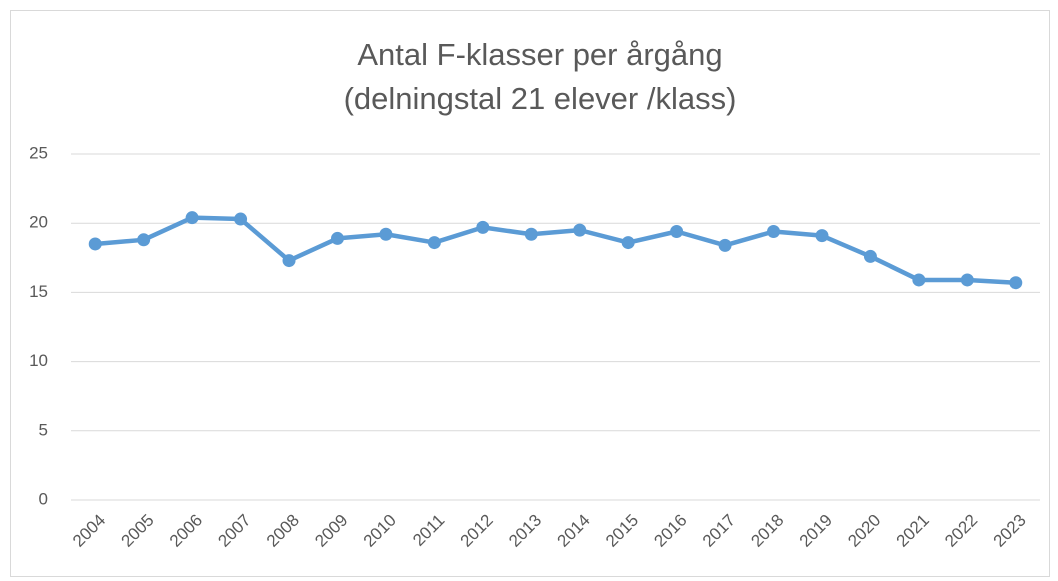  What do you see at coordinates (555, 250) in the screenshot?
I see `line` at bounding box center [555, 250].